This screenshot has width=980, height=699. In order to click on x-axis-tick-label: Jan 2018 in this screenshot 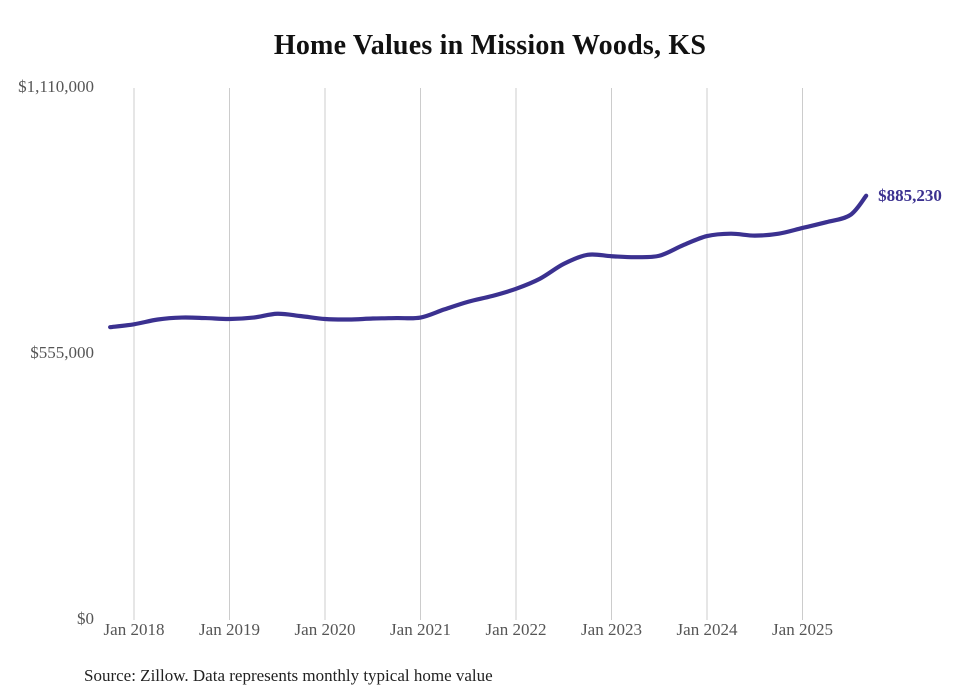, I will do `click(134, 629)`.